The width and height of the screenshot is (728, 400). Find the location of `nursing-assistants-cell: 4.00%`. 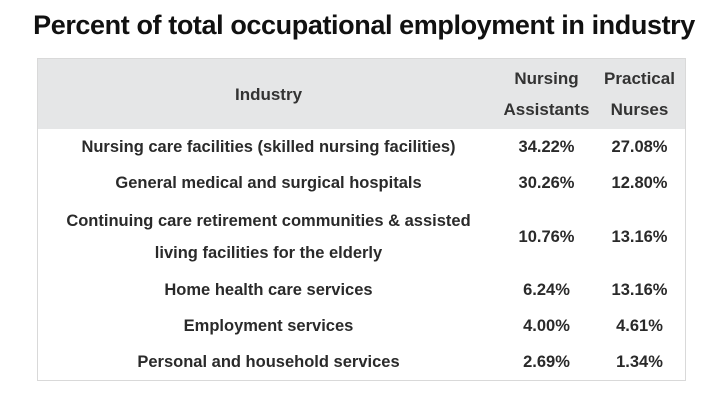

nursing-assistants-cell: 4.00% is located at coordinates (546, 326).